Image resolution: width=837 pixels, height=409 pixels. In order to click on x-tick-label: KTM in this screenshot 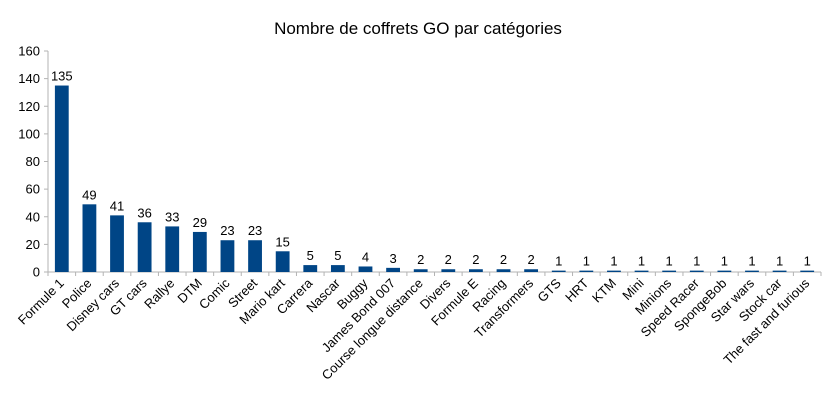, I will do `click(604, 291)`.